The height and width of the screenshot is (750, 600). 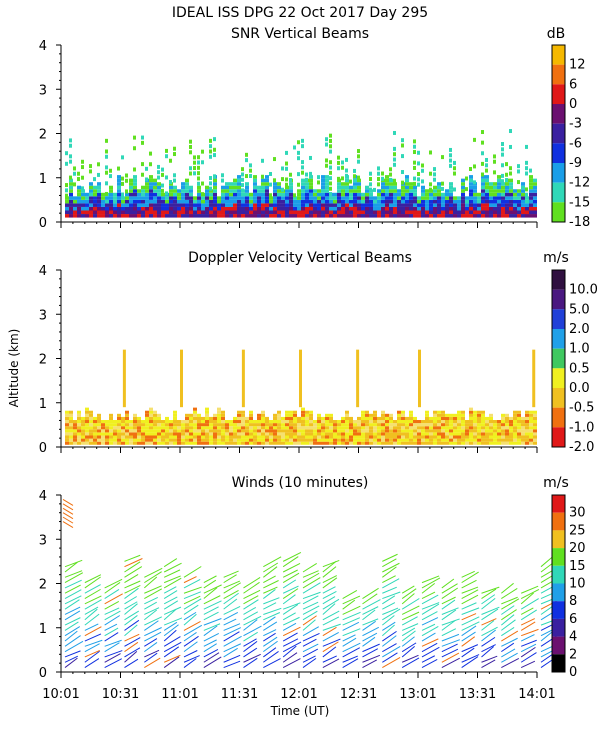 What do you see at coordinates (579, 183) in the screenshot?
I see `colorbar-label: -12` at bounding box center [579, 183].